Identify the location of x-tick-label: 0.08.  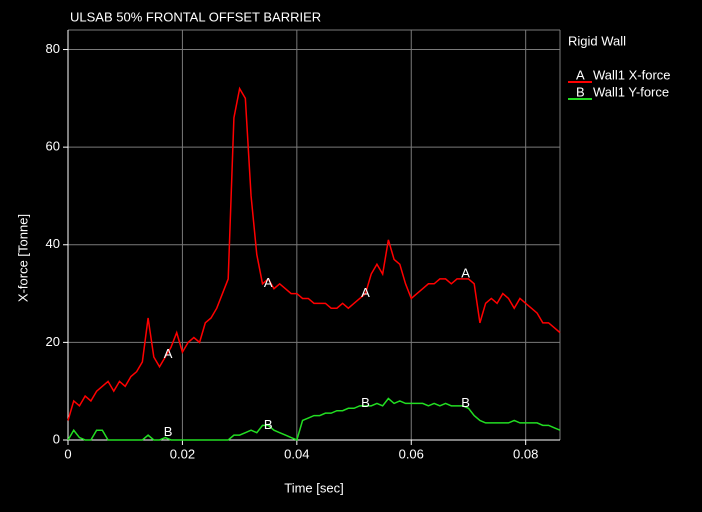
(525, 453).